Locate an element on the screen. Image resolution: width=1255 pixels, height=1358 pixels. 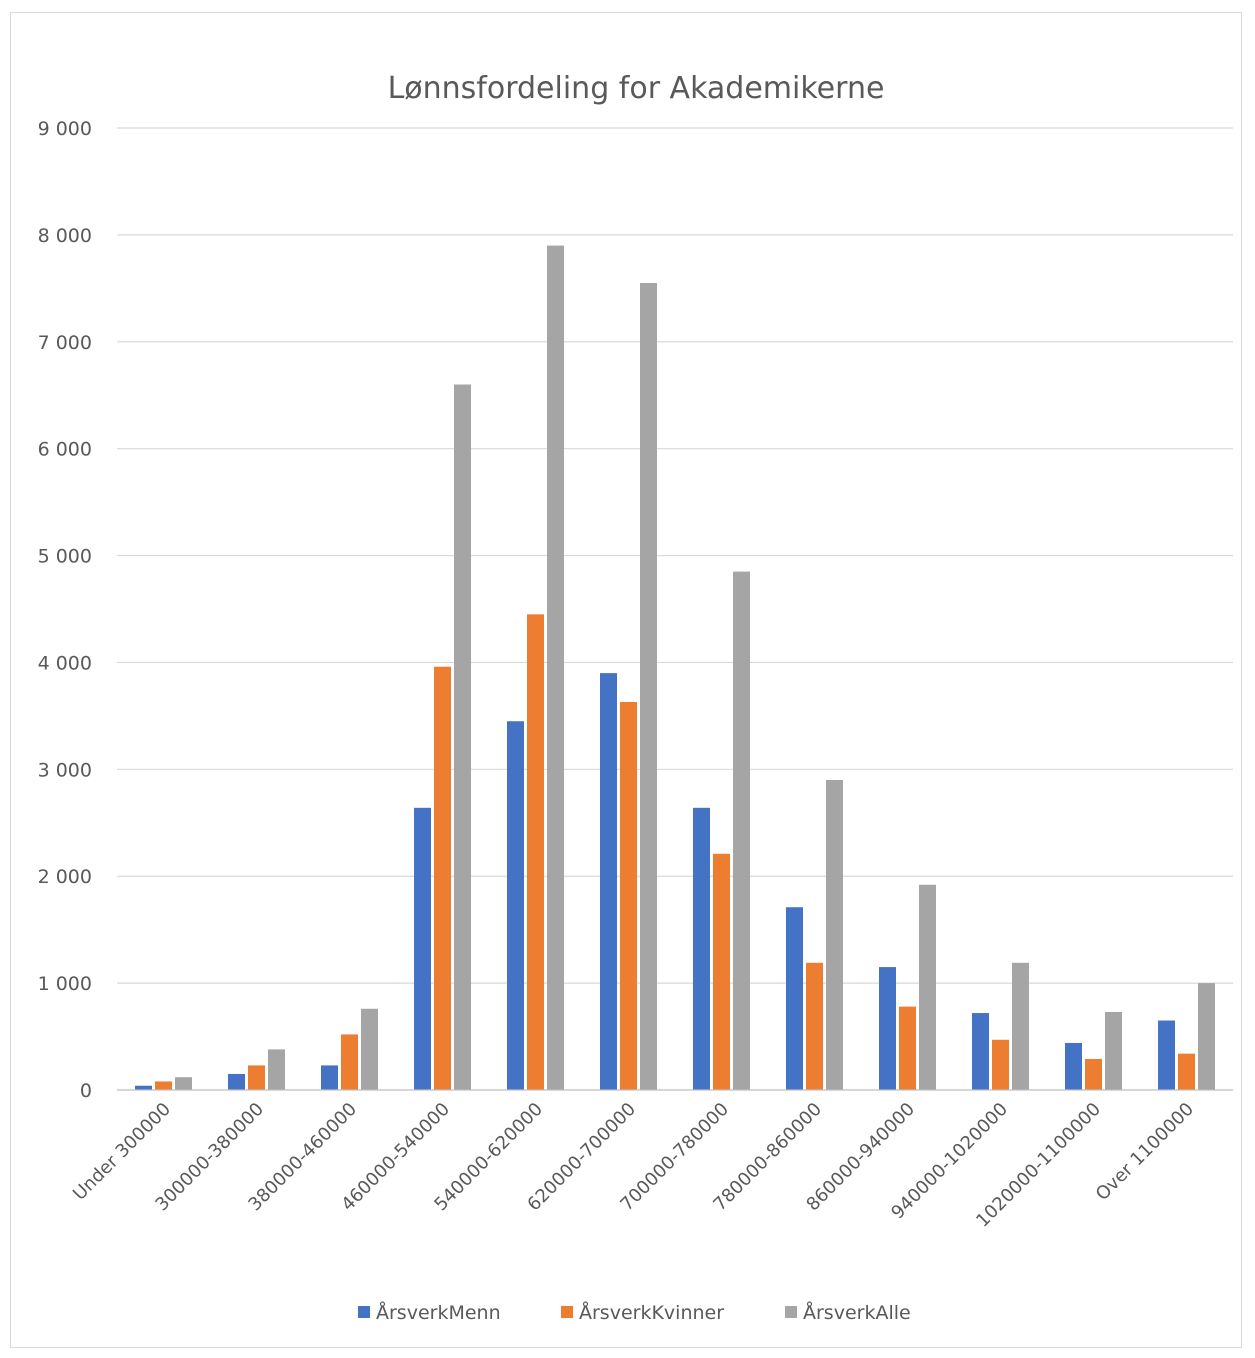
legend-label: ÅrsverkMenn is located at coordinates (438, 1312).